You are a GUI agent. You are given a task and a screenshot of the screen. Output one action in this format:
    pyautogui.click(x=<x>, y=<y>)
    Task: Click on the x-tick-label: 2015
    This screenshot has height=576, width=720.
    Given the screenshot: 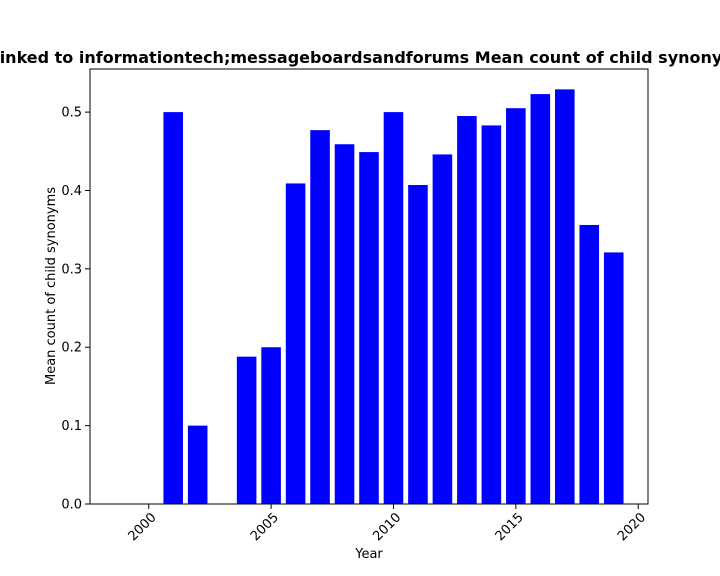 What is the action you would take?
    pyautogui.click(x=510, y=527)
    